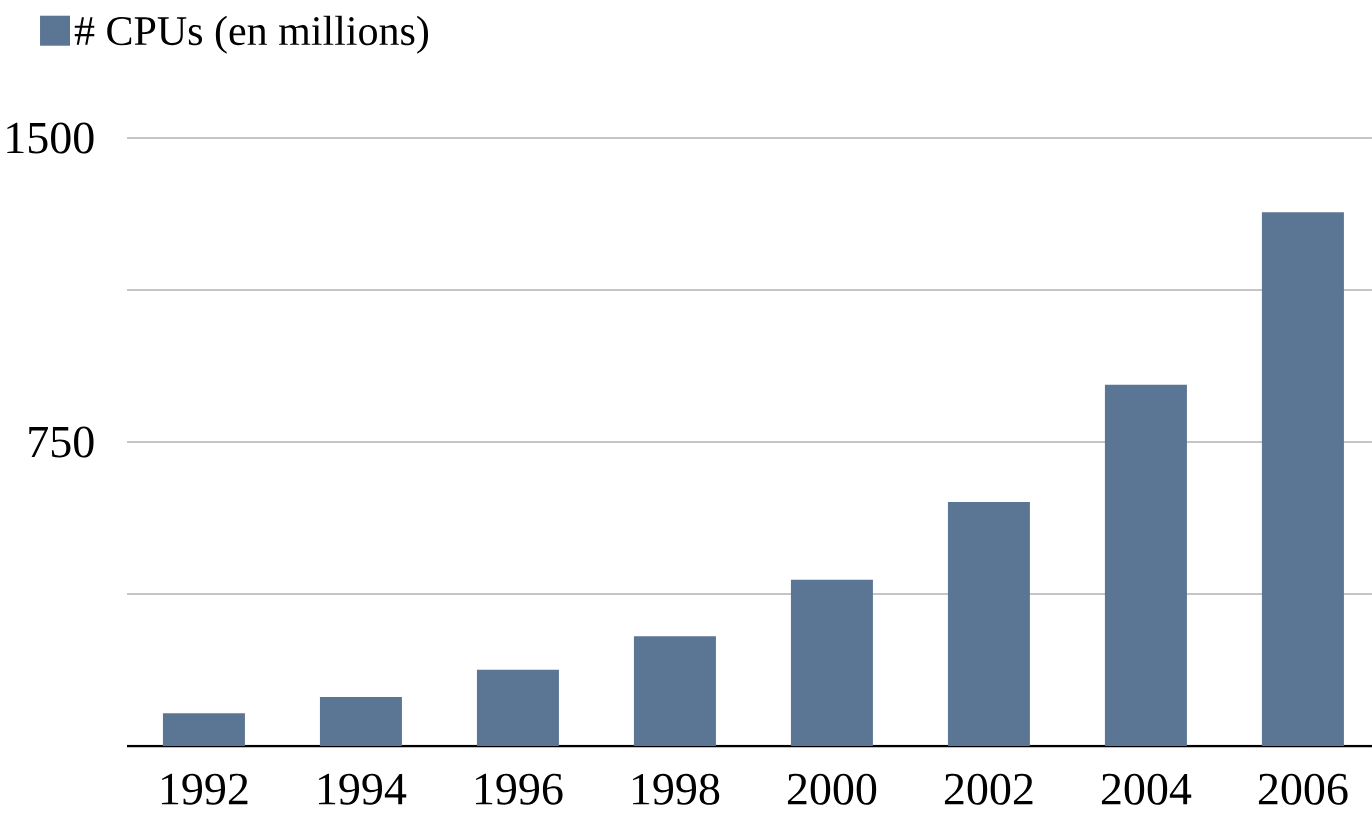  I want to click on x-tick-label: 2002, so click(988, 789).